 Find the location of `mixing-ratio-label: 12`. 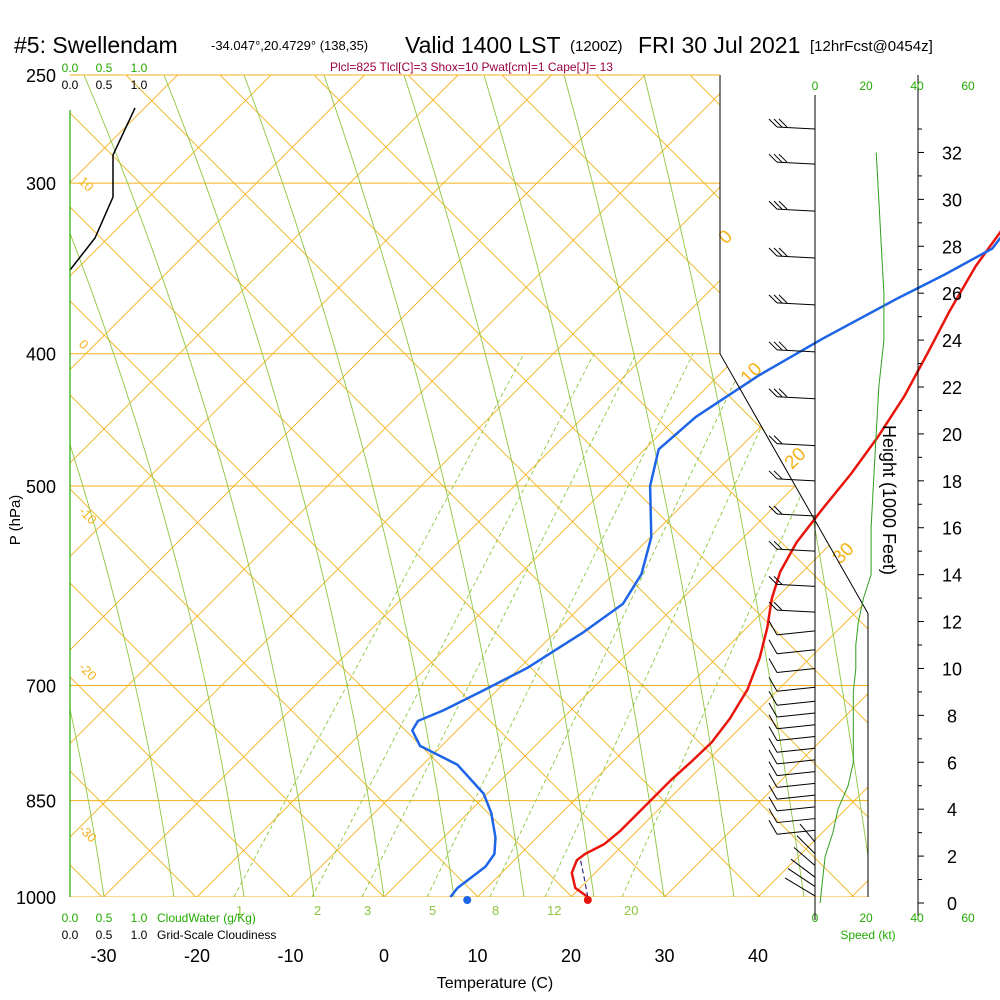

mixing-ratio-label: 12 is located at coordinates (554, 910).